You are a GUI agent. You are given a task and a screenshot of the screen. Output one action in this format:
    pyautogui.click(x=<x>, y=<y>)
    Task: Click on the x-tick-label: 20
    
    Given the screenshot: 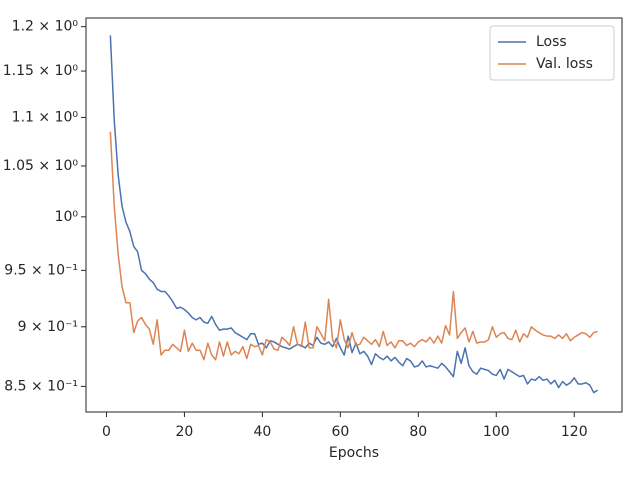 What is the action you would take?
    pyautogui.click(x=185, y=432)
    